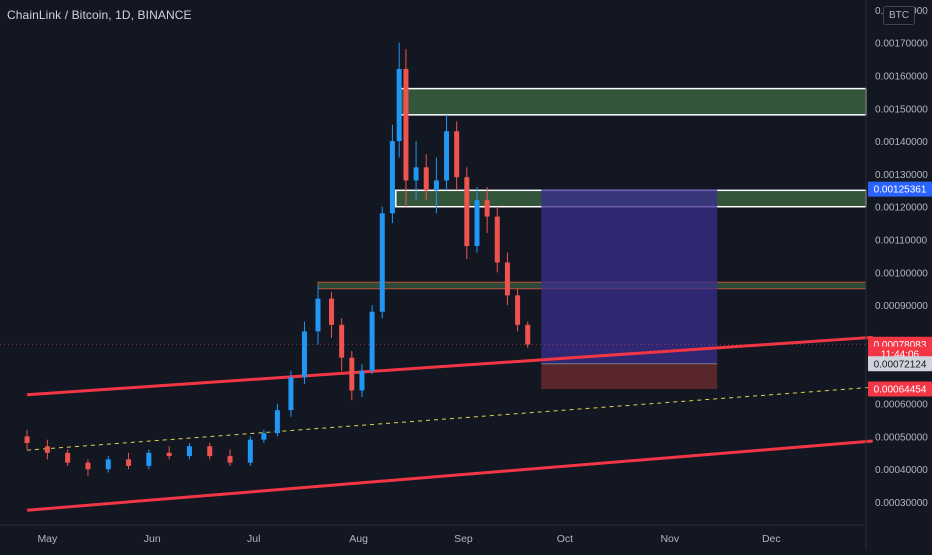 The image size is (932, 555). I want to click on price-label-text: 0.00072124, so click(900, 364).